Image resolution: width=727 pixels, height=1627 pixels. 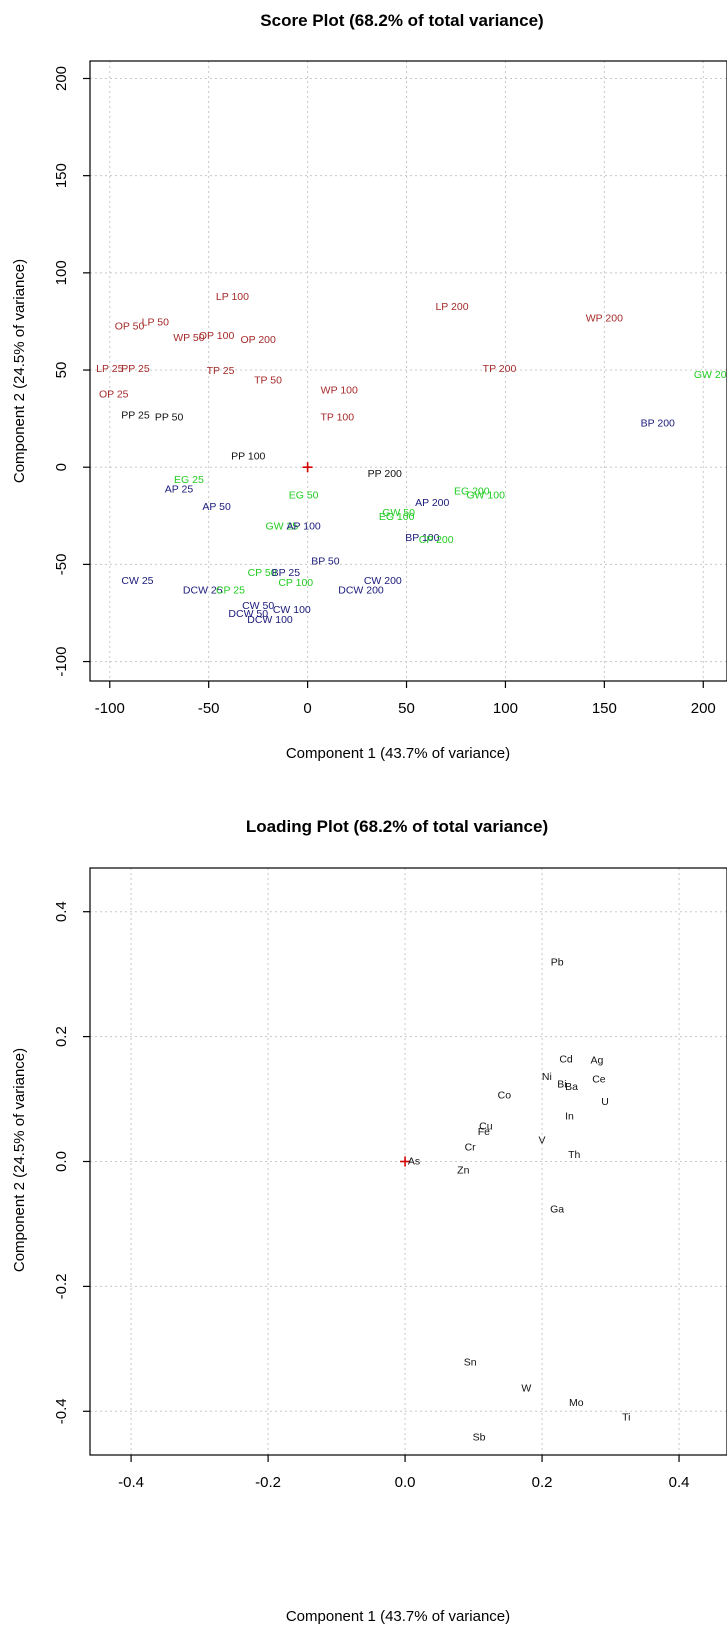 I want to click on score-point-label: GW 100, so click(x=485, y=495).